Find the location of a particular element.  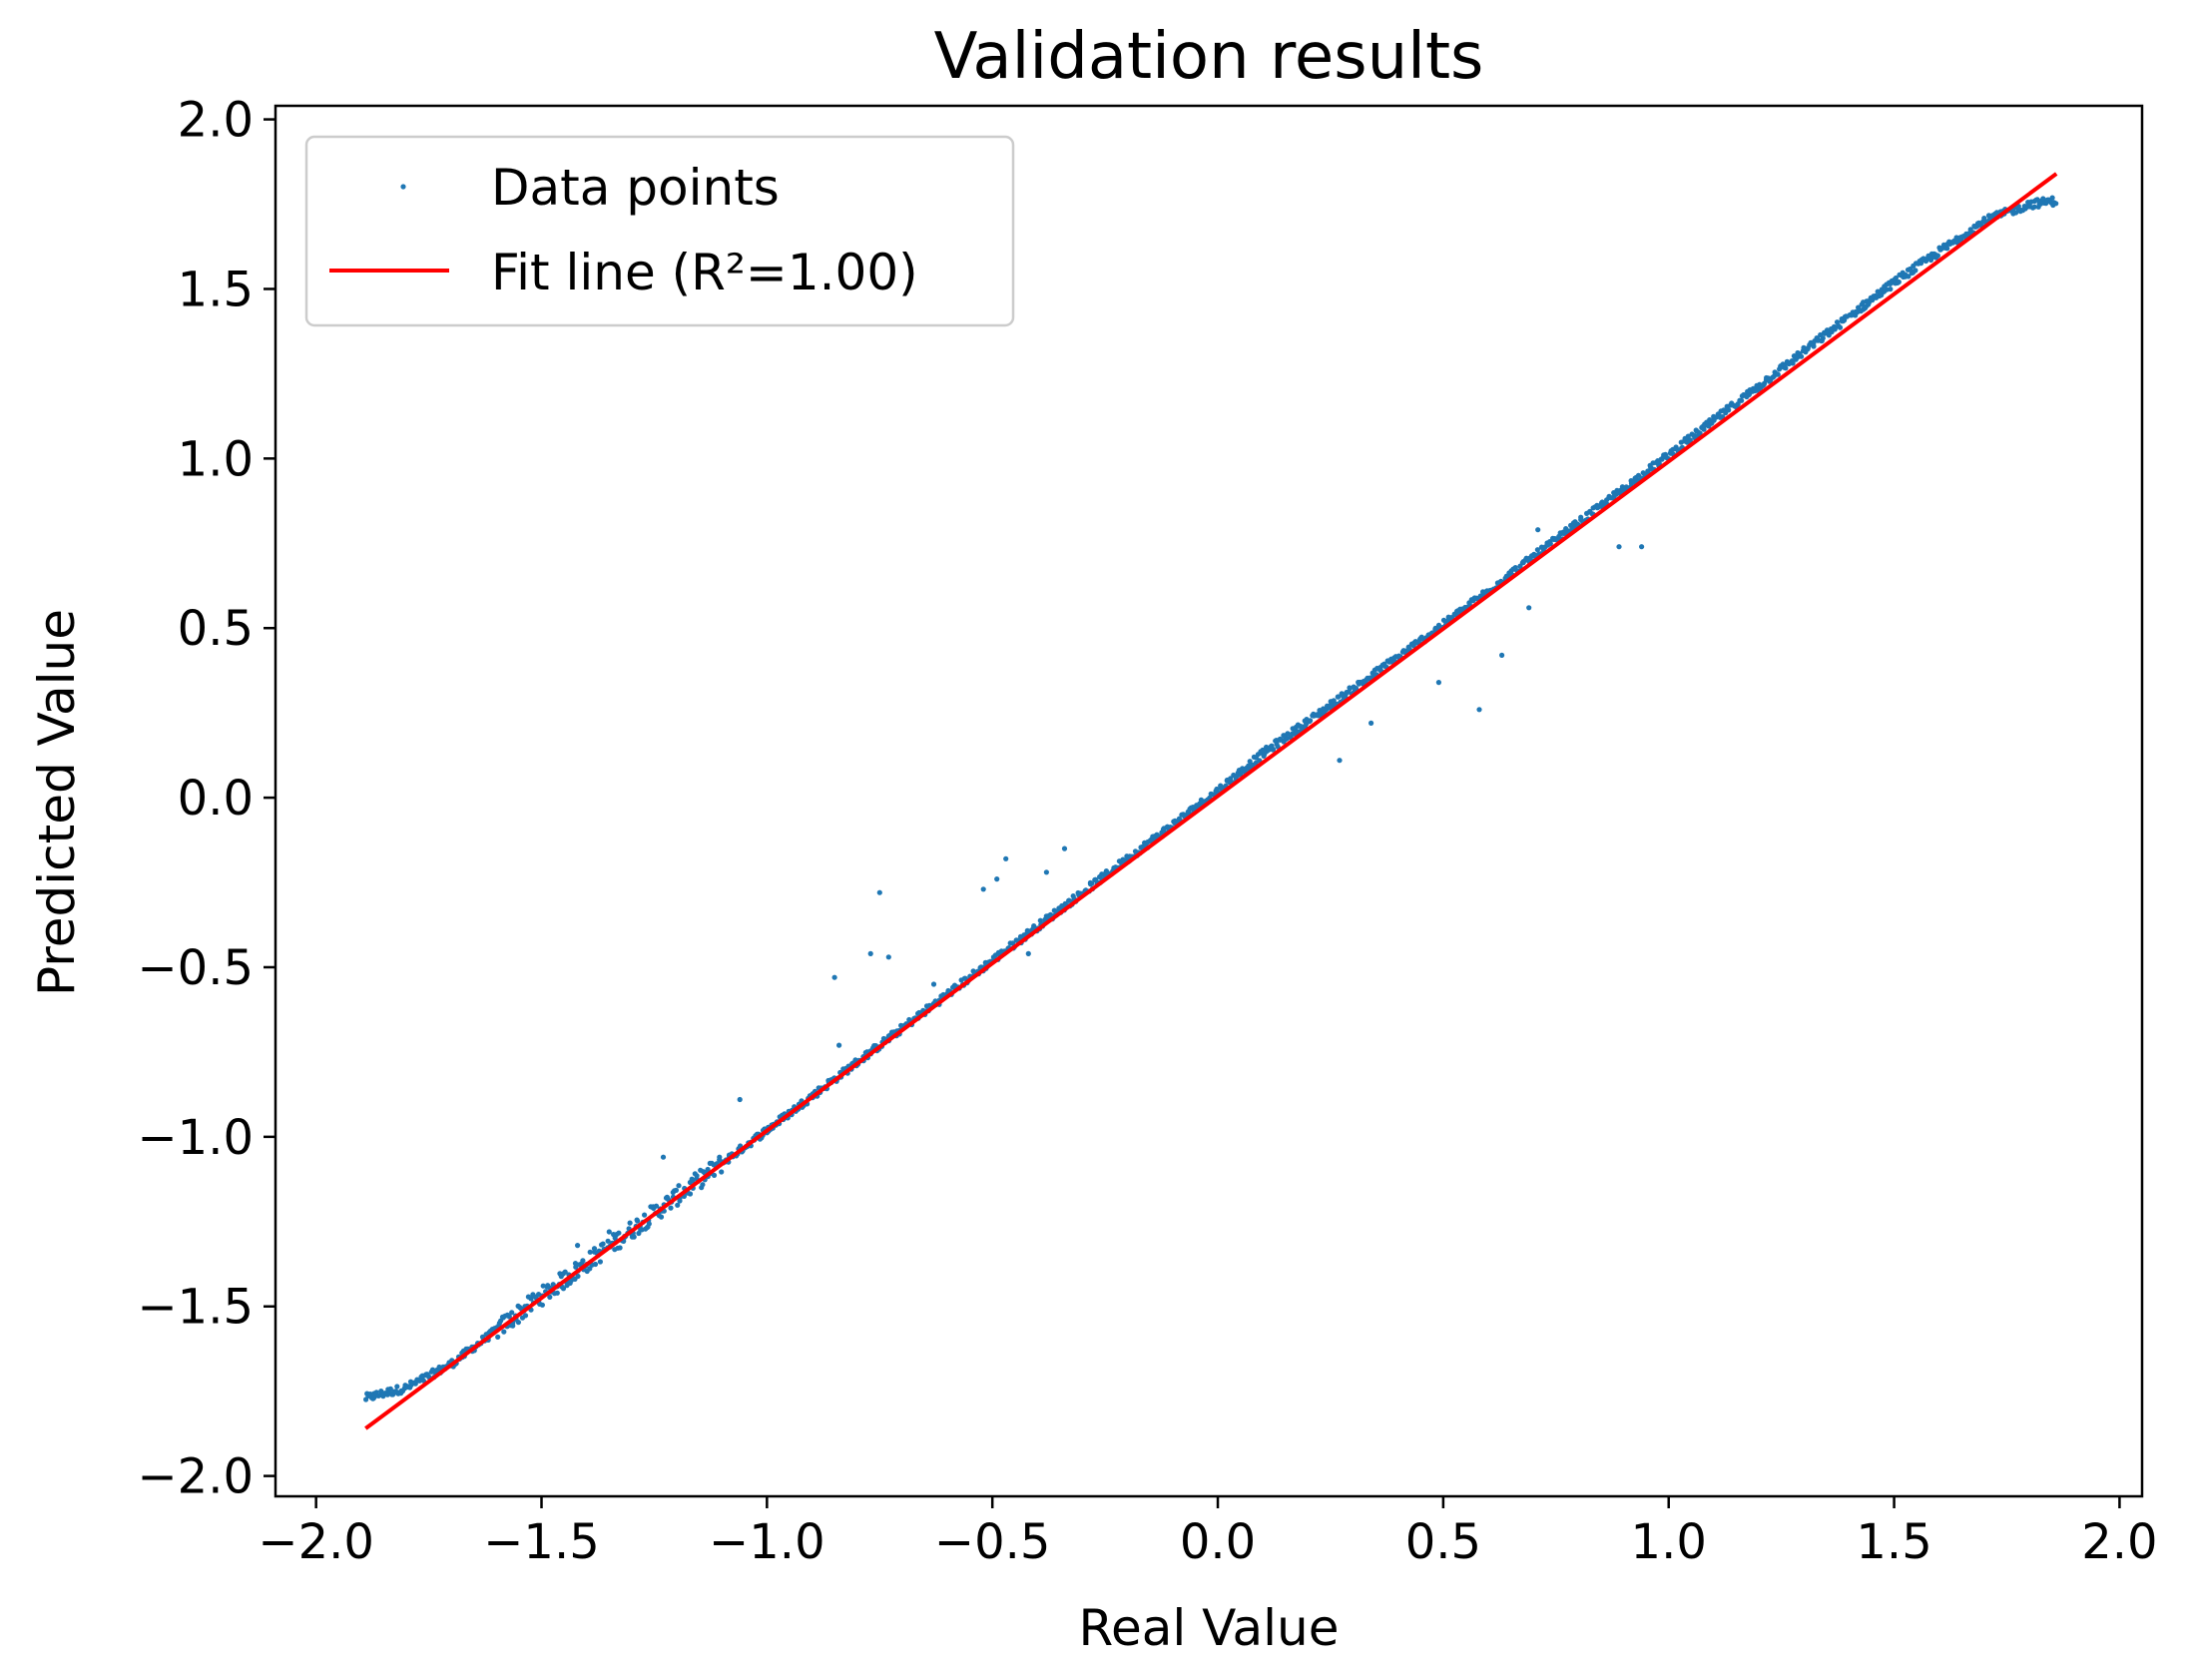

x-tick-label: 2.0 is located at coordinates (2119, 1542).